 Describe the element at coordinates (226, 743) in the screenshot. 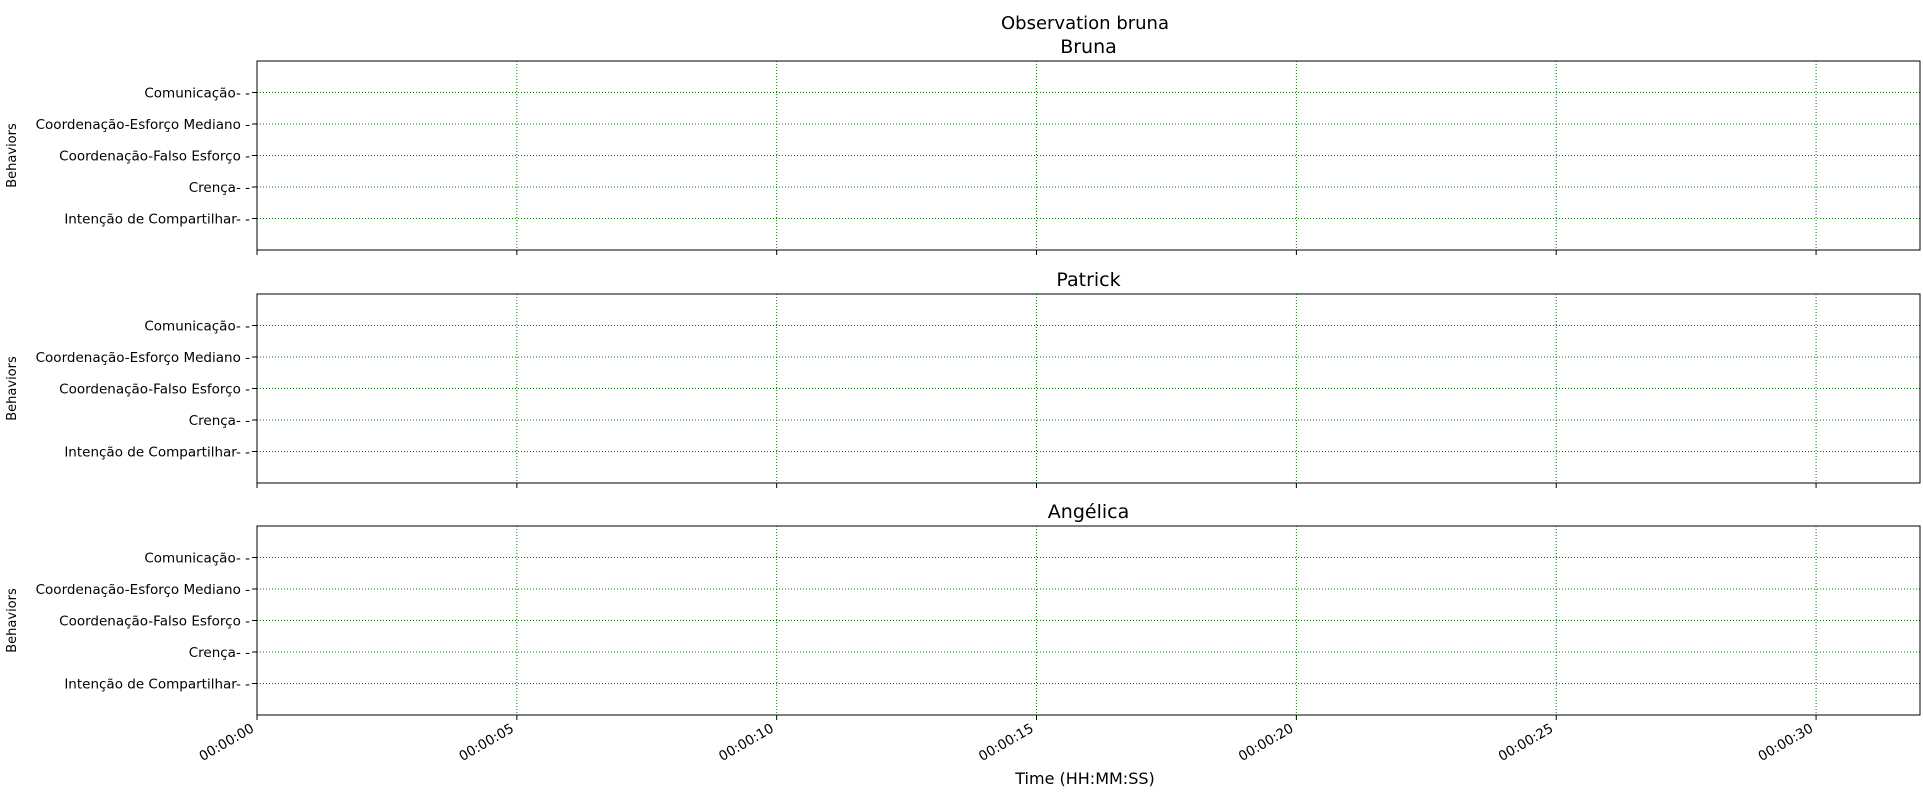

I see `x-tick-label: 00:00:00` at that location.